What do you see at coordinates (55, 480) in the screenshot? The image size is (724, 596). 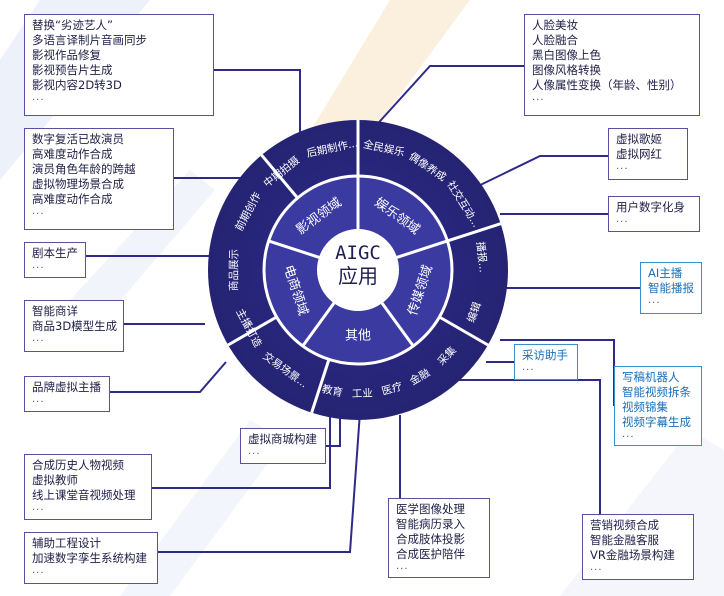 I see `box-line: 虚拟教师` at bounding box center [55, 480].